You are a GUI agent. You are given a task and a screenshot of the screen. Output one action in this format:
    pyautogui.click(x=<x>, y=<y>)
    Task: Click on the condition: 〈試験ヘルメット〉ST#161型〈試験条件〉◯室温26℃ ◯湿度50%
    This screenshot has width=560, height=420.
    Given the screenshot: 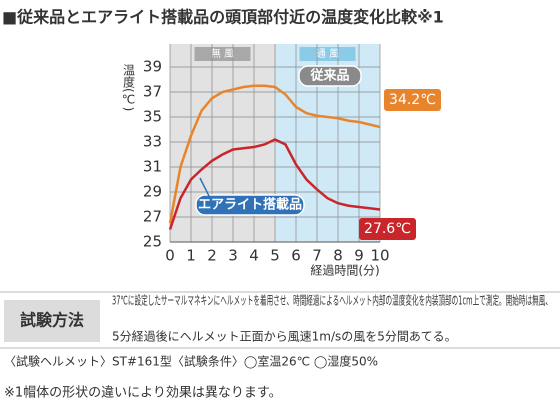 What is the action you would take?
    pyautogui.click(x=191, y=361)
    